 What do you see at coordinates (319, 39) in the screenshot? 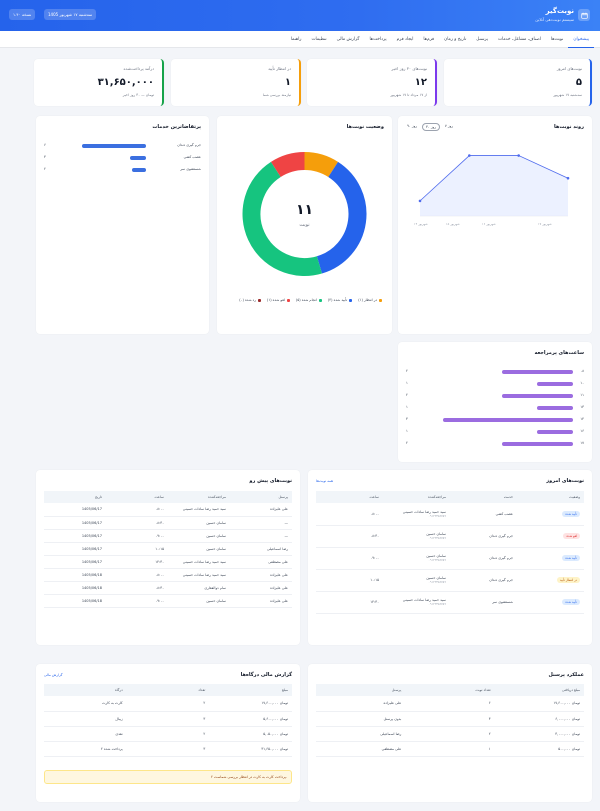
I see `nav-item: تنظیمات` at bounding box center [319, 39].